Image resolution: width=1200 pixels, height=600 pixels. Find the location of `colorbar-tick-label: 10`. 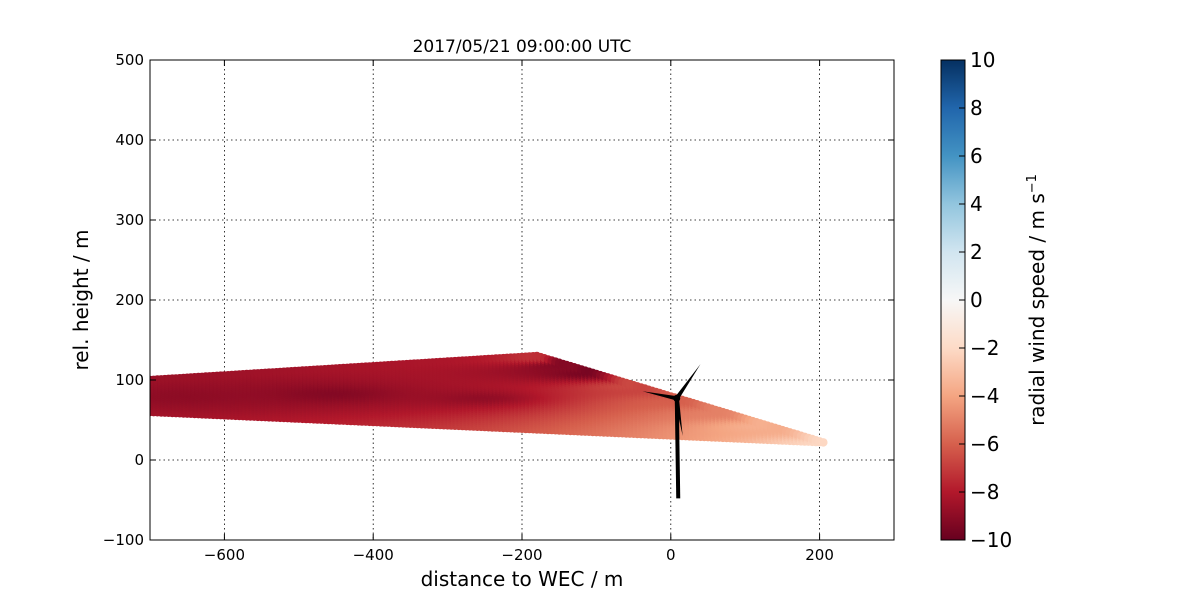

colorbar-tick-label: 10 is located at coordinates (982, 60).